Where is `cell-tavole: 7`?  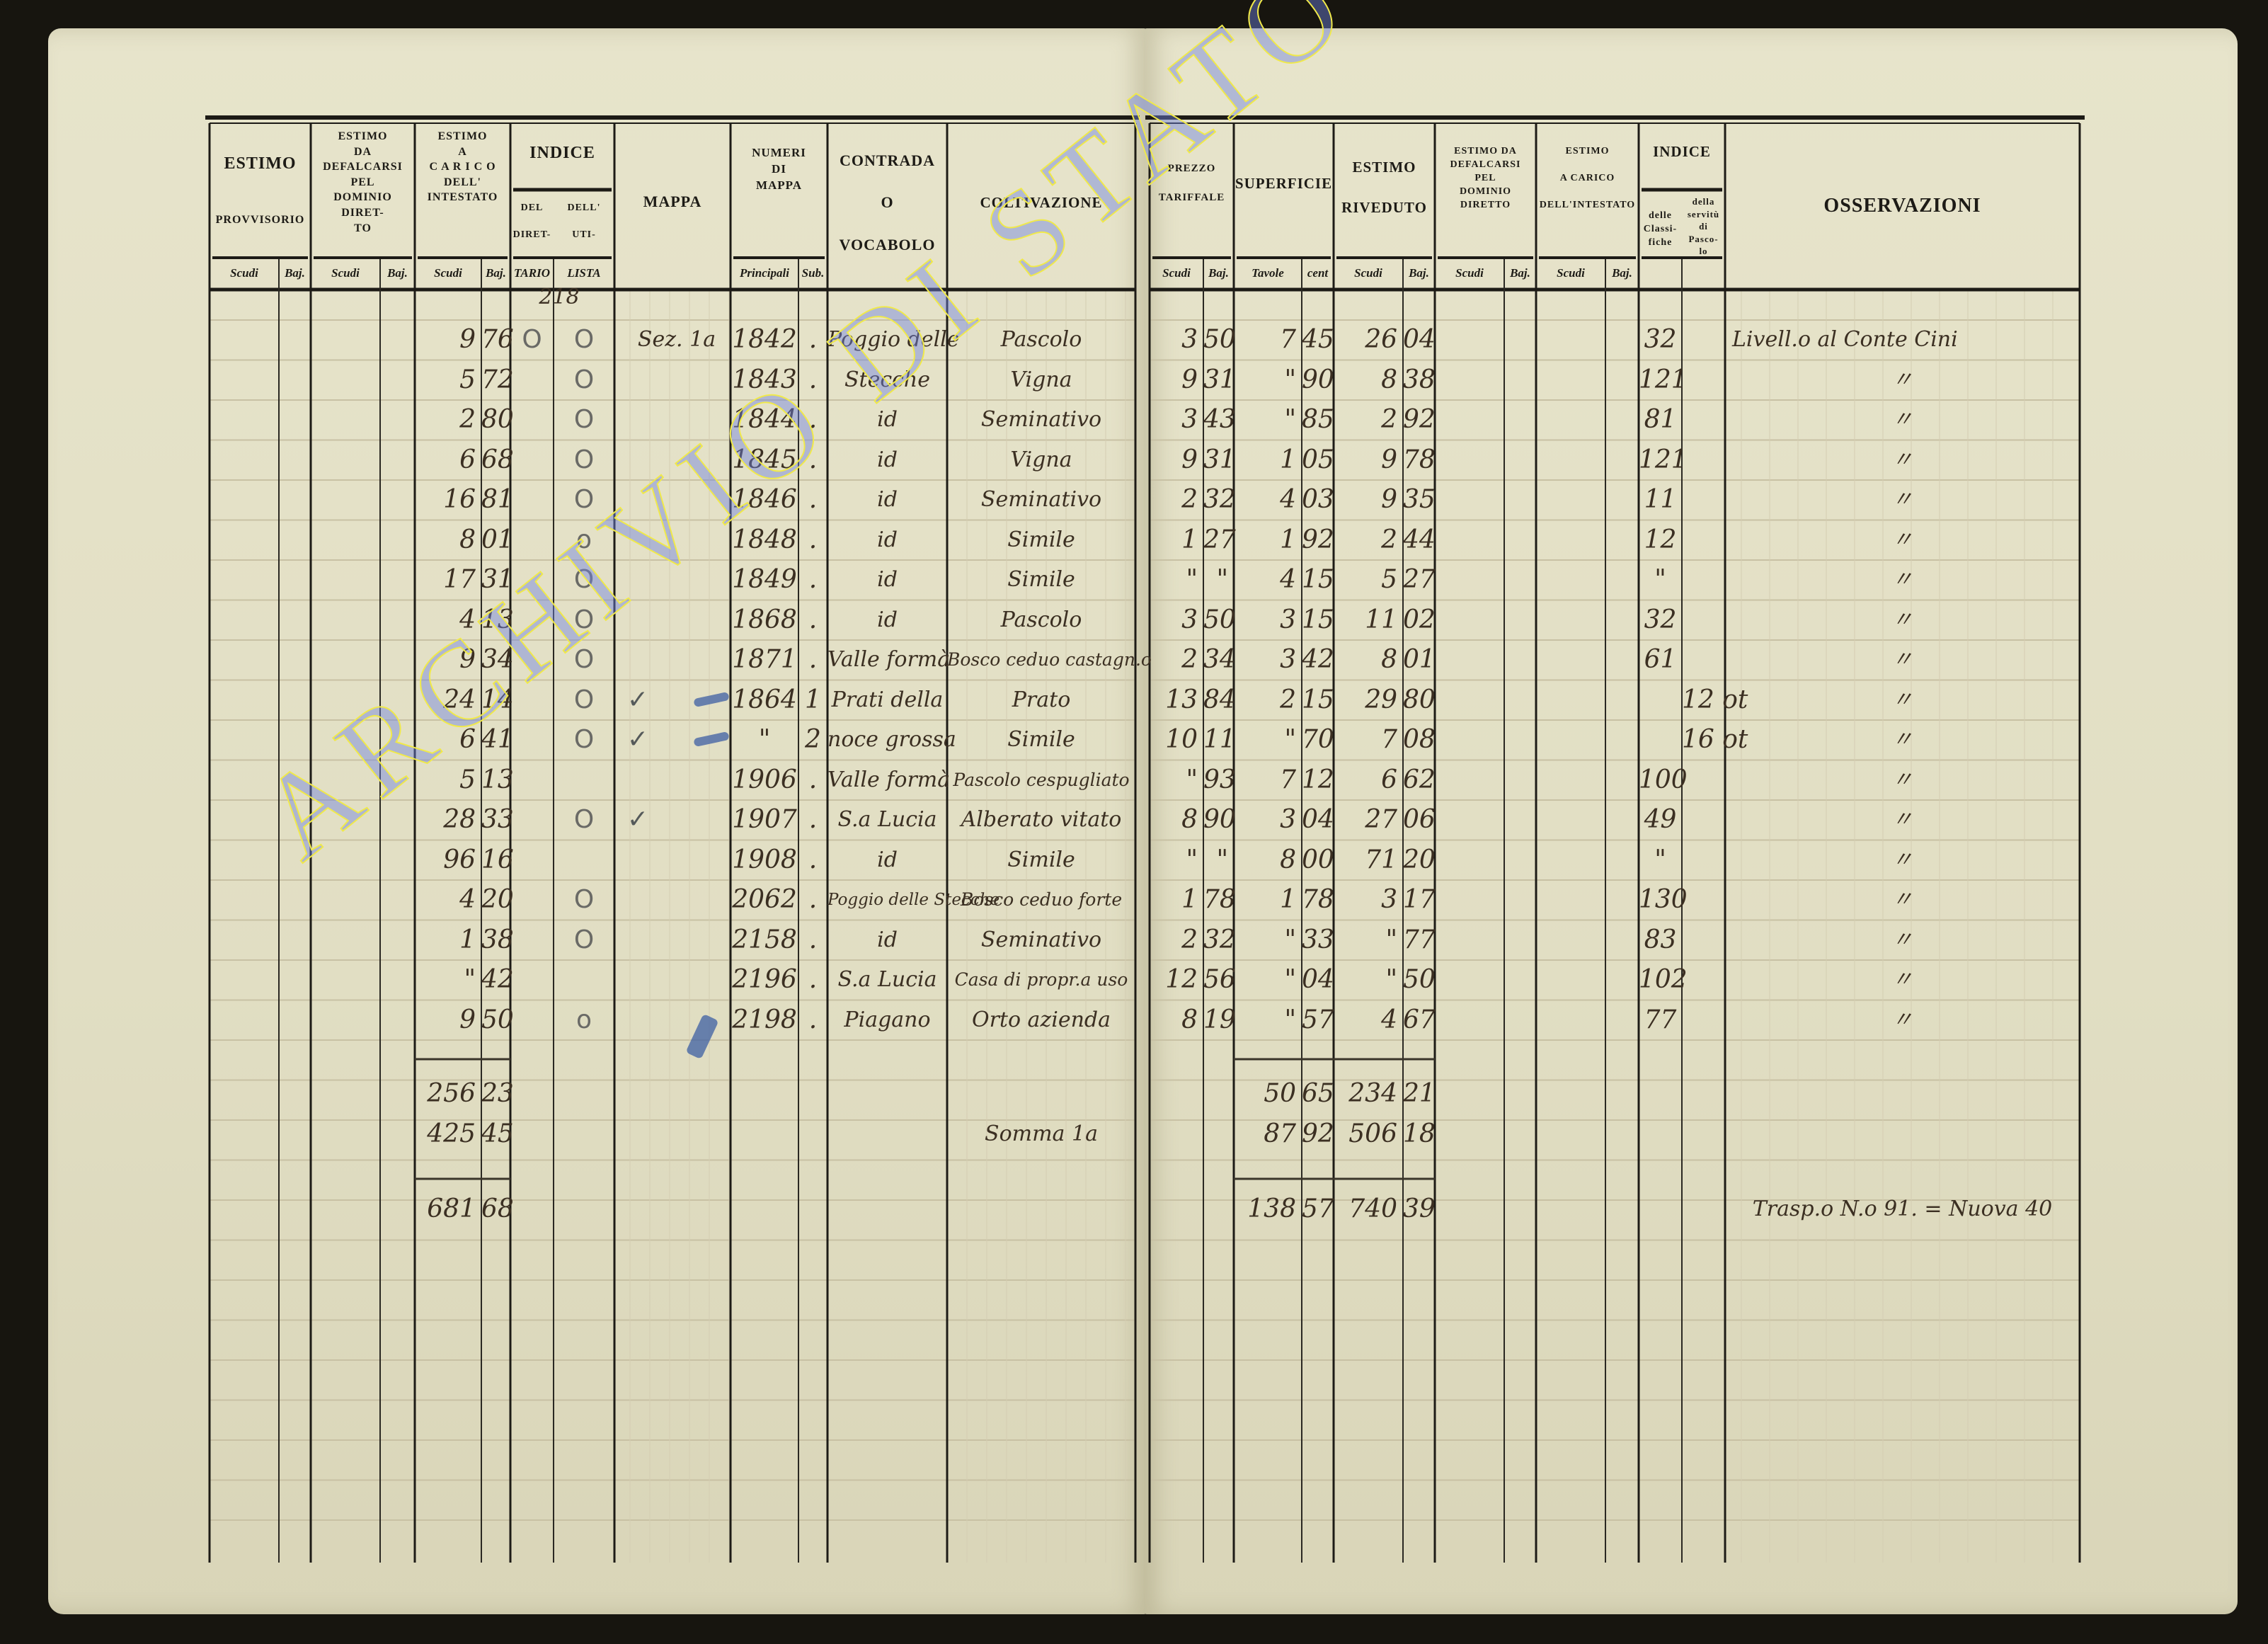 cell-tavole: 7 is located at coordinates (1288, 340).